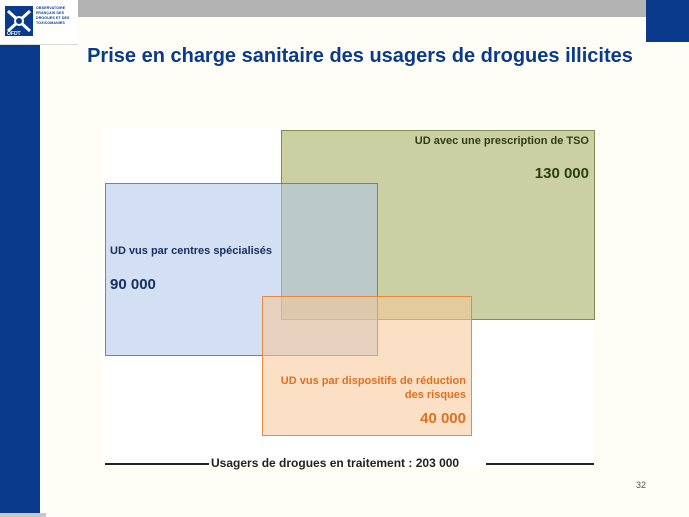 The image size is (689, 517). What do you see at coordinates (667, 21) in the screenshot?
I see `top-right-accent` at bounding box center [667, 21].